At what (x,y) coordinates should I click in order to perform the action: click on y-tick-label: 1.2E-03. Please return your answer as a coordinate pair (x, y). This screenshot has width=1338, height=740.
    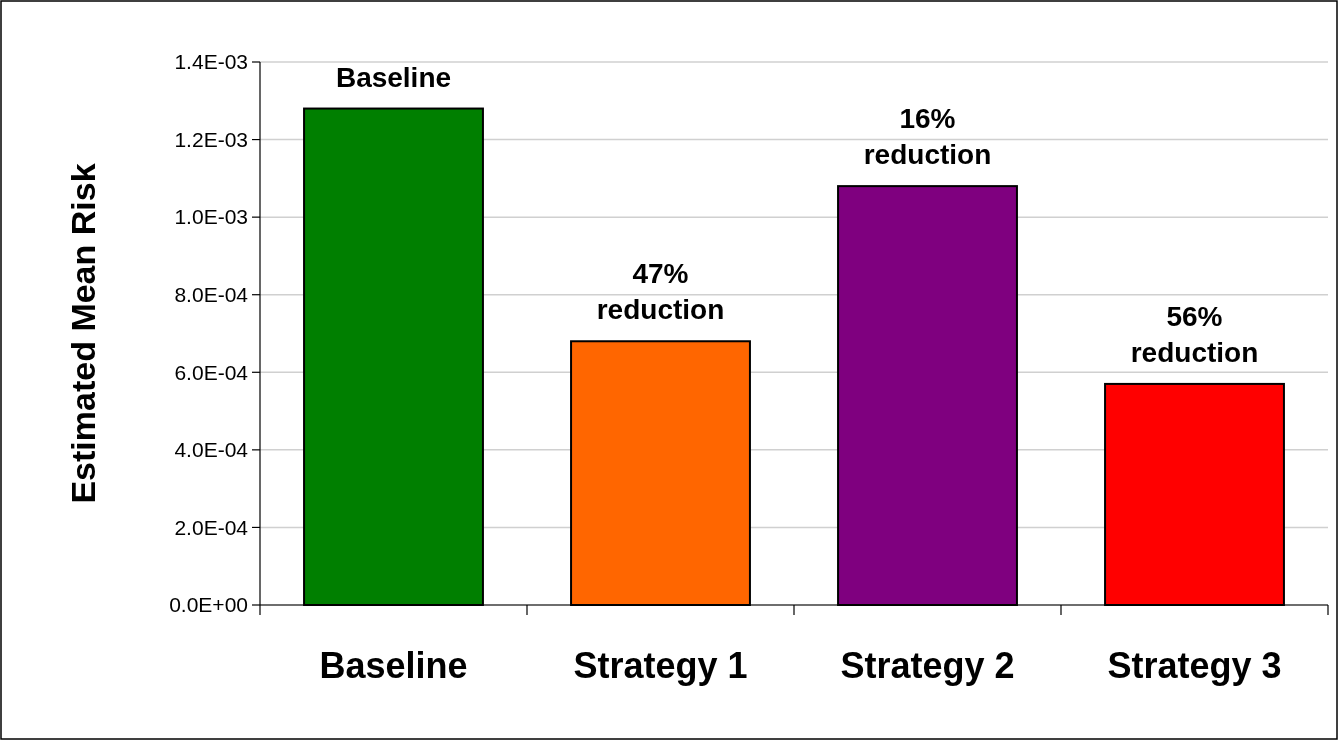
    Looking at the image, I should click on (211, 139).